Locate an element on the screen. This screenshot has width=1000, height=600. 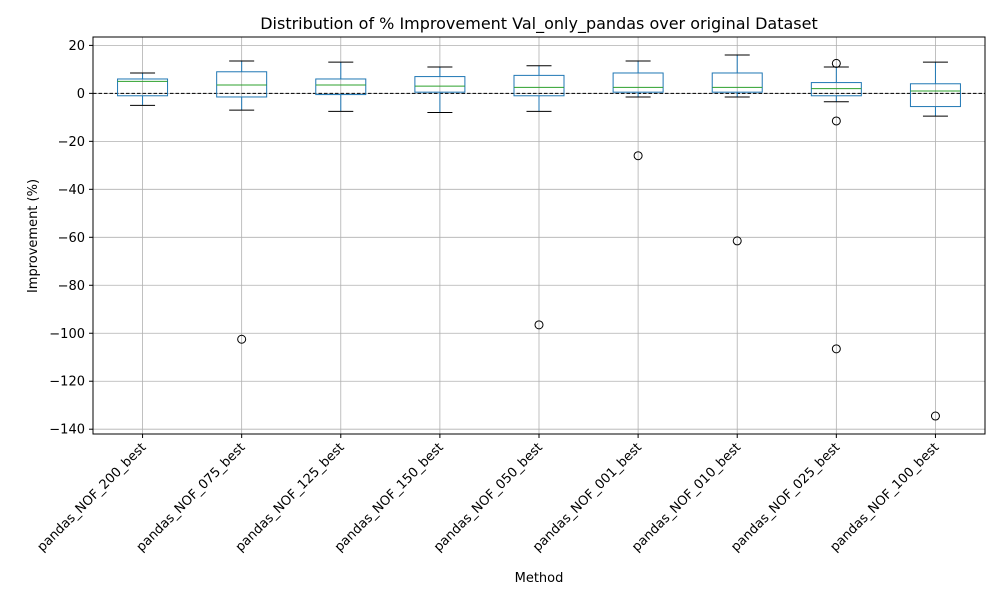
y-axis-ticks: 20 0 −20 −40 −60 −80 −100 −120 −140 is located at coordinates (71, 238).